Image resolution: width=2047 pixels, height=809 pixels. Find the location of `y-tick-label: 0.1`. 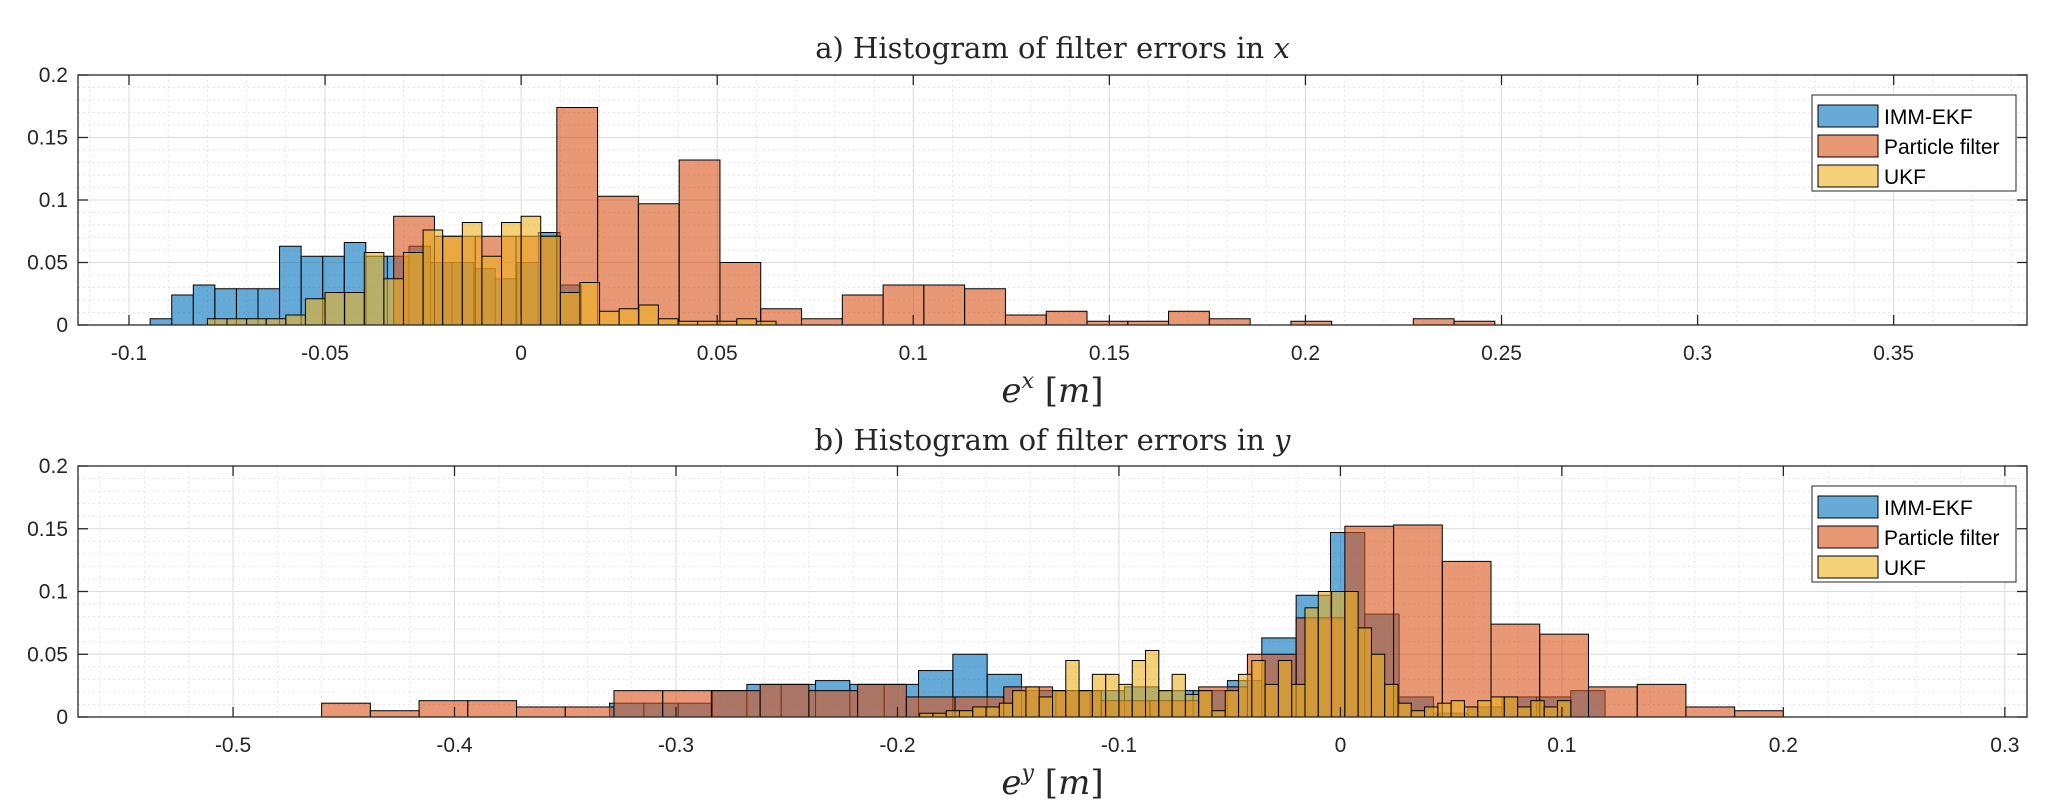

y-tick-label: 0.1 is located at coordinates (53, 200).